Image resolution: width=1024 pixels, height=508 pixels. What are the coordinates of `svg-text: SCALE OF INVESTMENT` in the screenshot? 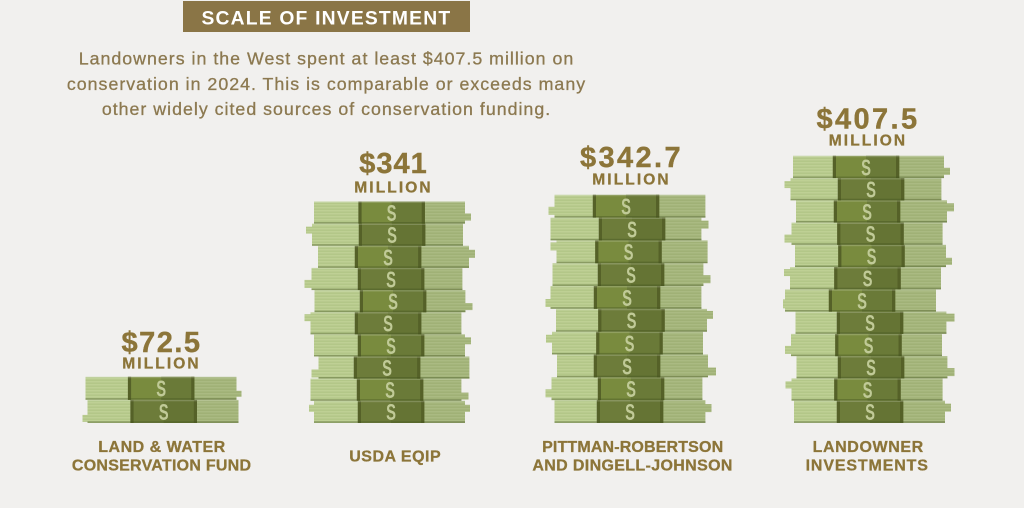 It's located at (326, 19).